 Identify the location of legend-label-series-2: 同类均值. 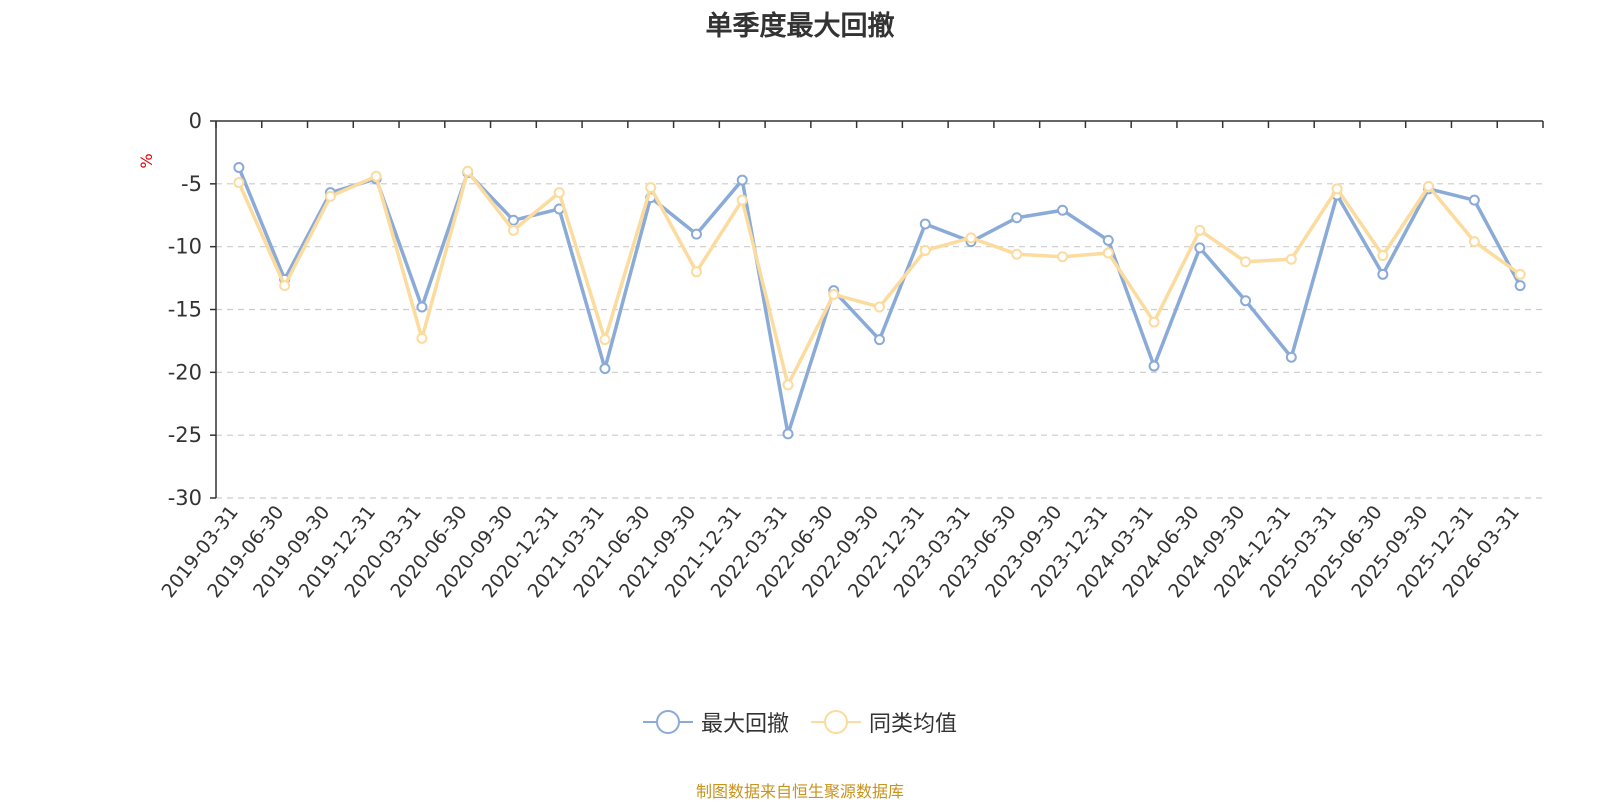
(913, 724).